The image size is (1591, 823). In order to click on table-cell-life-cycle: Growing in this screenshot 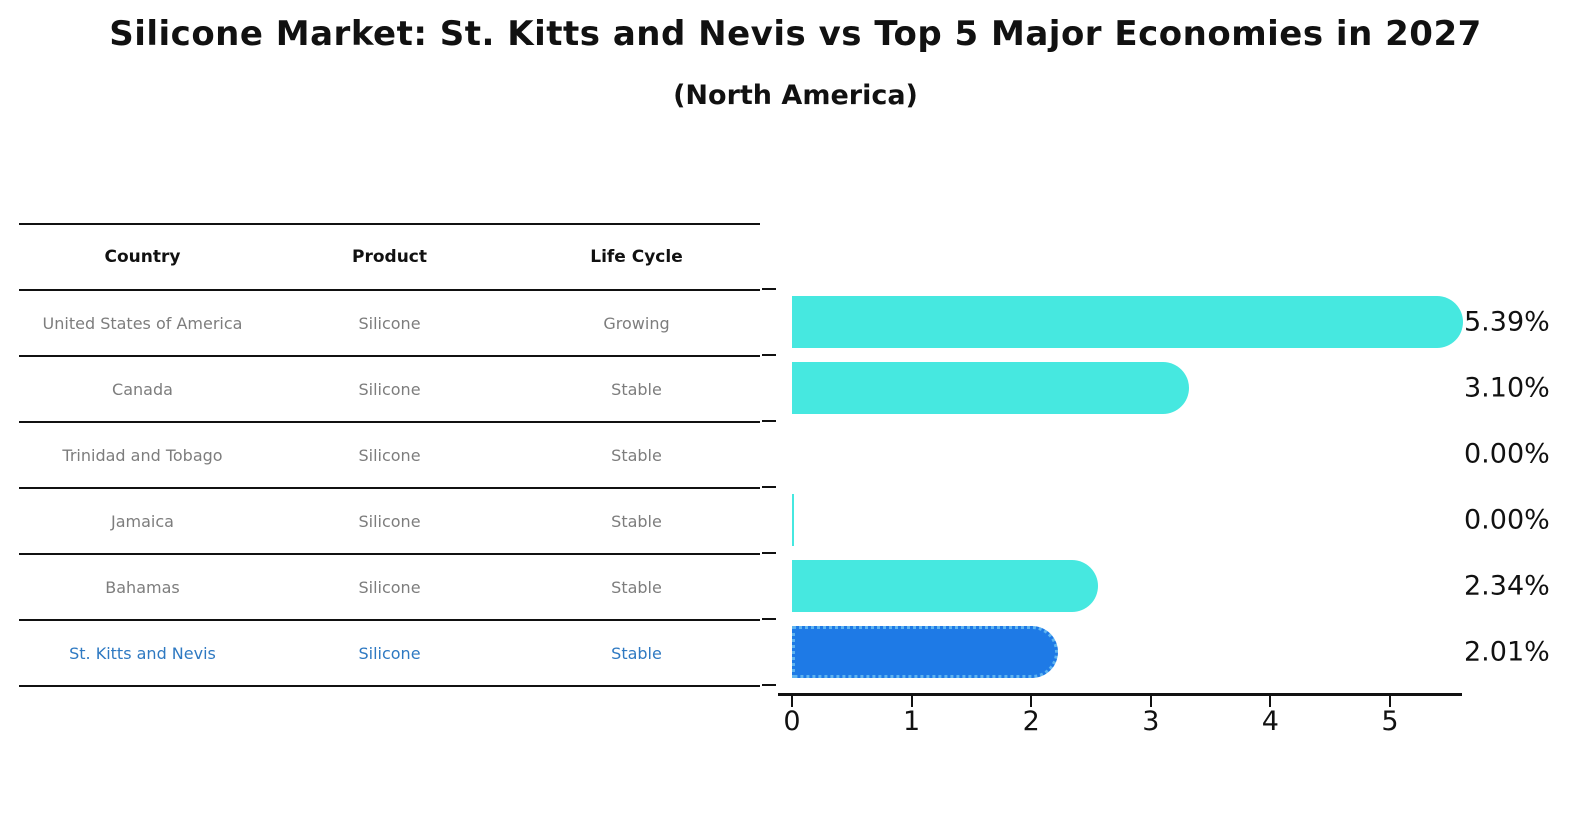, I will do `click(636, 323)`.